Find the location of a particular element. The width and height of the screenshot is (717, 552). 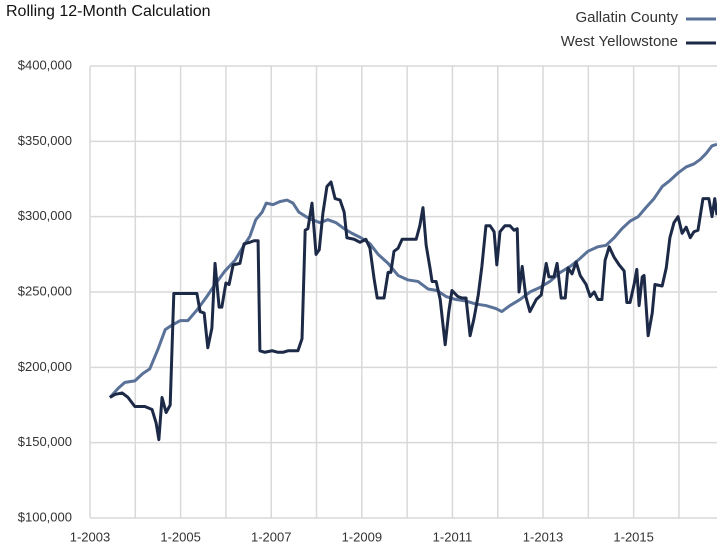

legend-label: Gallatin County is located at coordinates (626, 17).